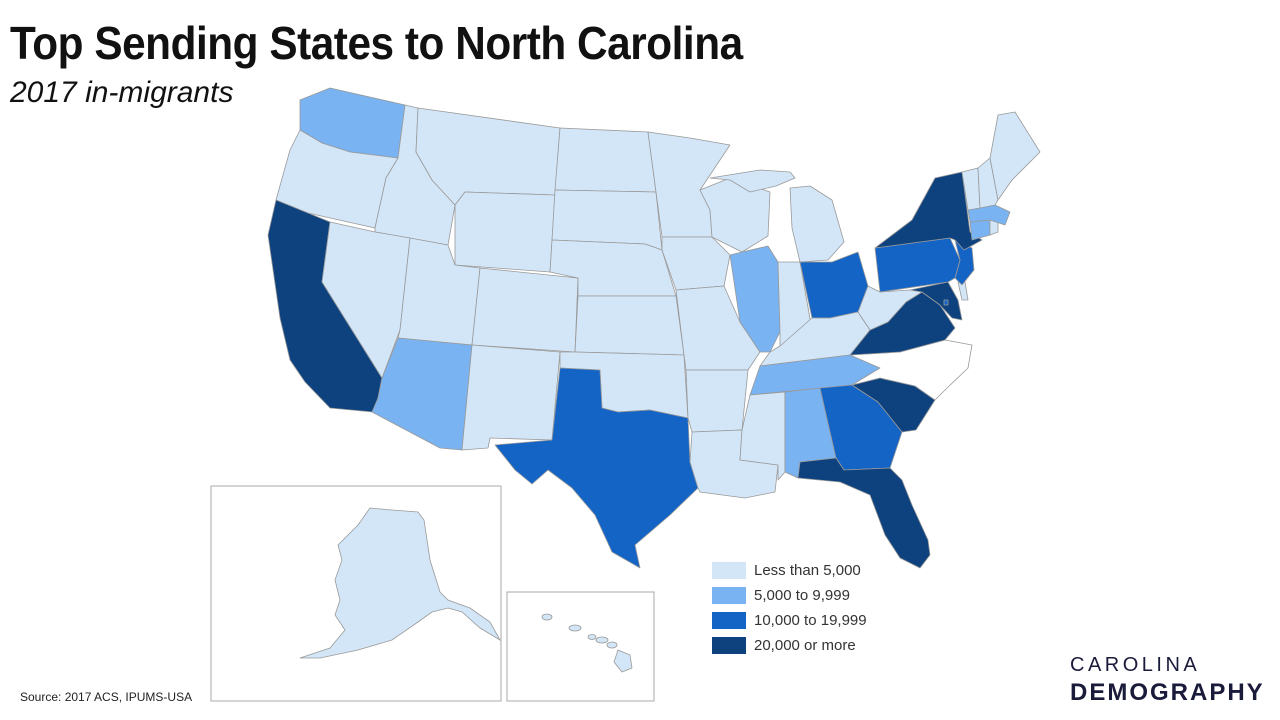 The image size is (1280, 720). I want to click on legend-label: 5,000 to 9,999, so click(802, 595).